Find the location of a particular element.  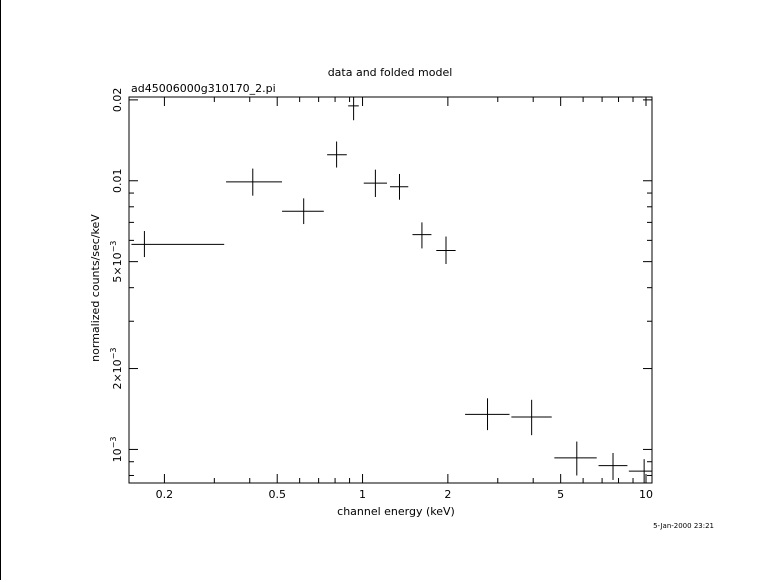

x-tick-label: 0.5 is located at coordinates (277, 494).